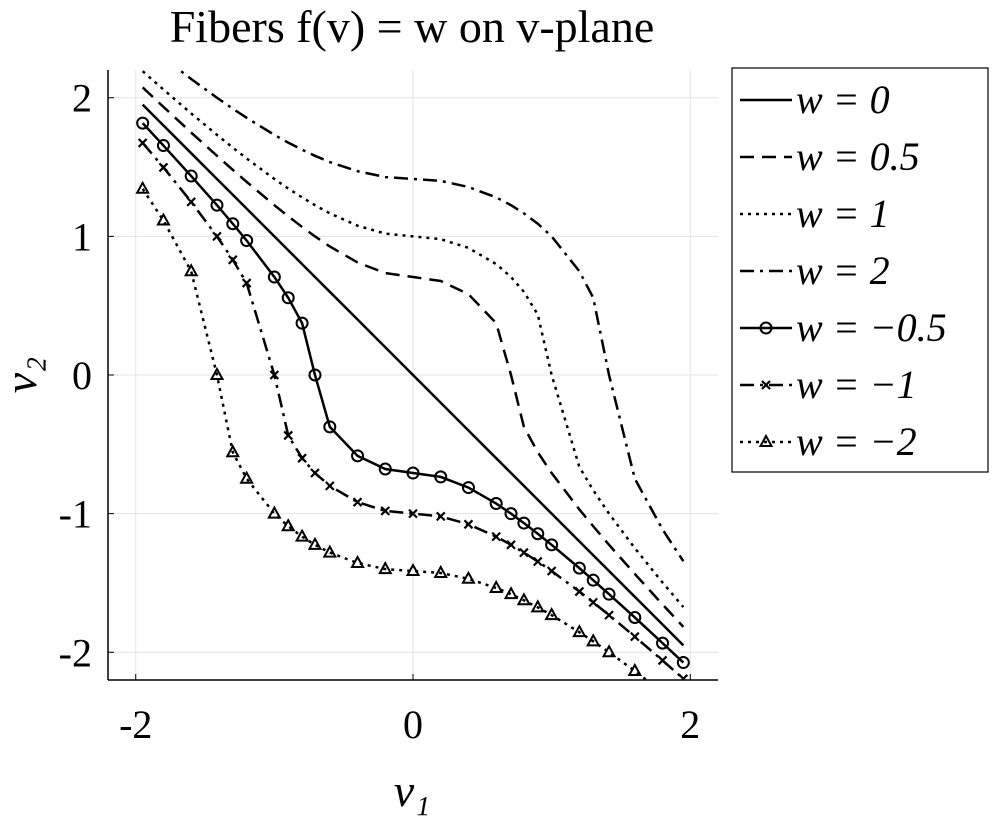  I want to click on x-axis-label: v₁, so click(412, 790).